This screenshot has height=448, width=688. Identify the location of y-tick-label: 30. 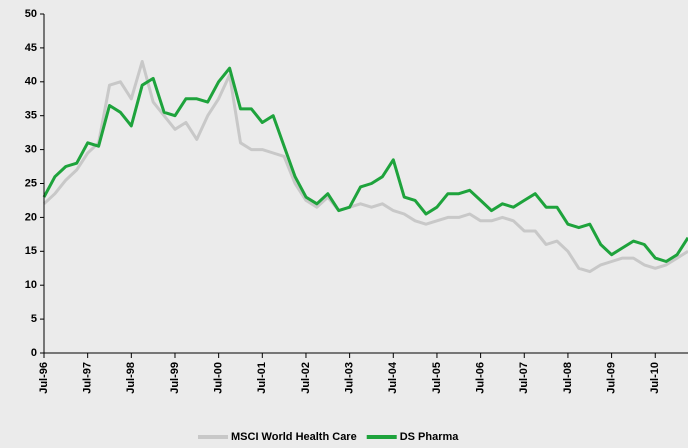
(31, 150).